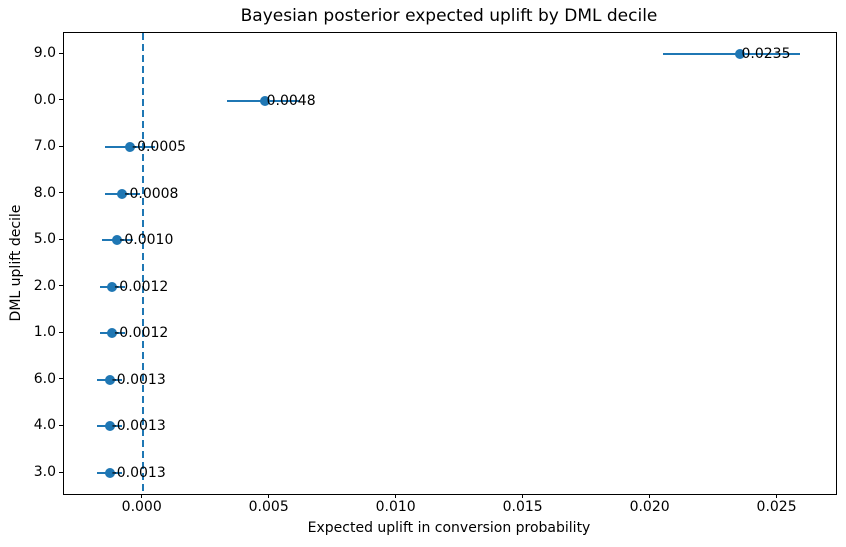 Image resolution: width=846 pixels, height=547 pixels. I want to click on point-value-label: 0.0235, so click(766, 54).